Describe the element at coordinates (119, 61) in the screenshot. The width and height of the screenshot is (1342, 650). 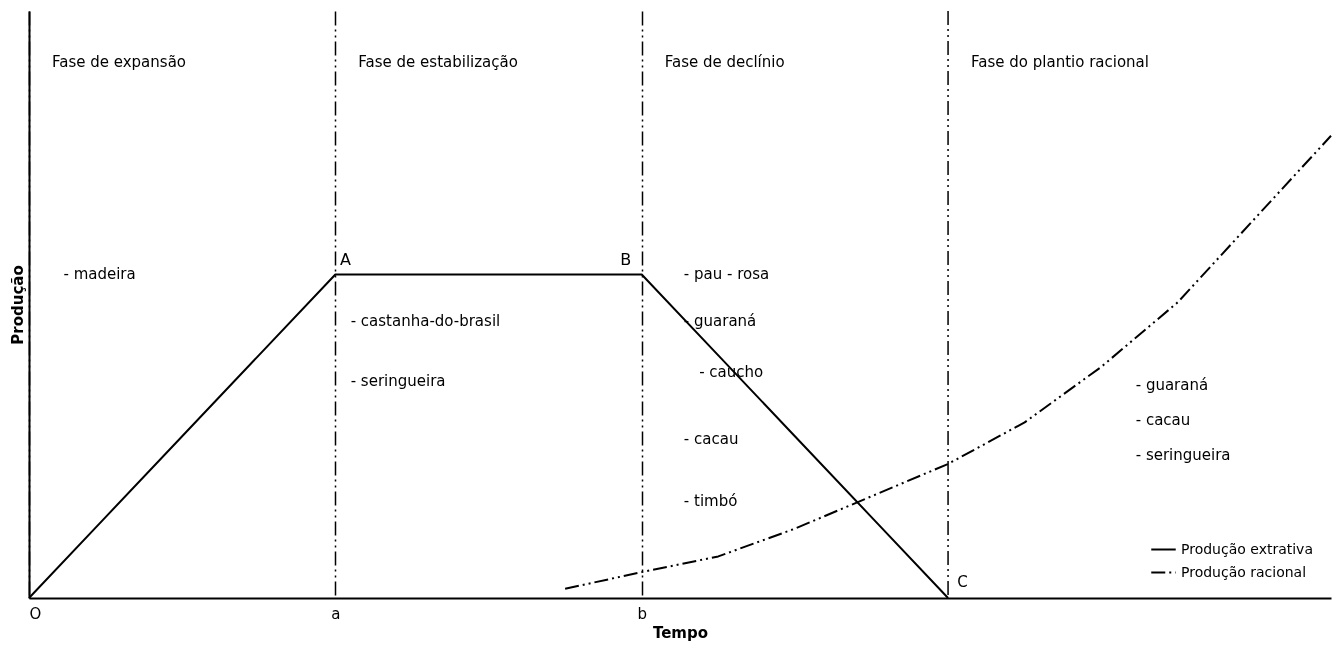
I see `text: Fase de expansão` at that location.